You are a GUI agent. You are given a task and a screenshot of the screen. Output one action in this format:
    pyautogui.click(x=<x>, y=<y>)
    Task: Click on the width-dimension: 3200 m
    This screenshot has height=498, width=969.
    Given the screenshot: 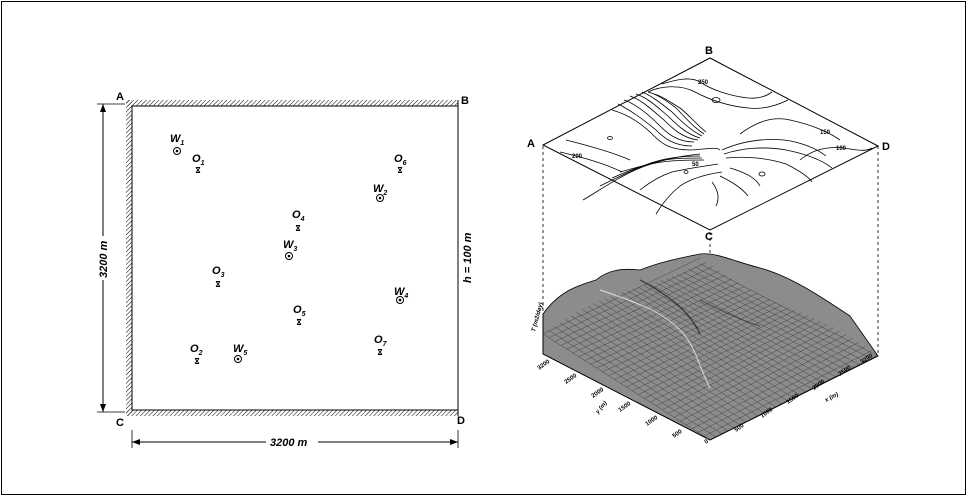 What is the action you would take?
    pyautogui.click(x=295, y=439)
    